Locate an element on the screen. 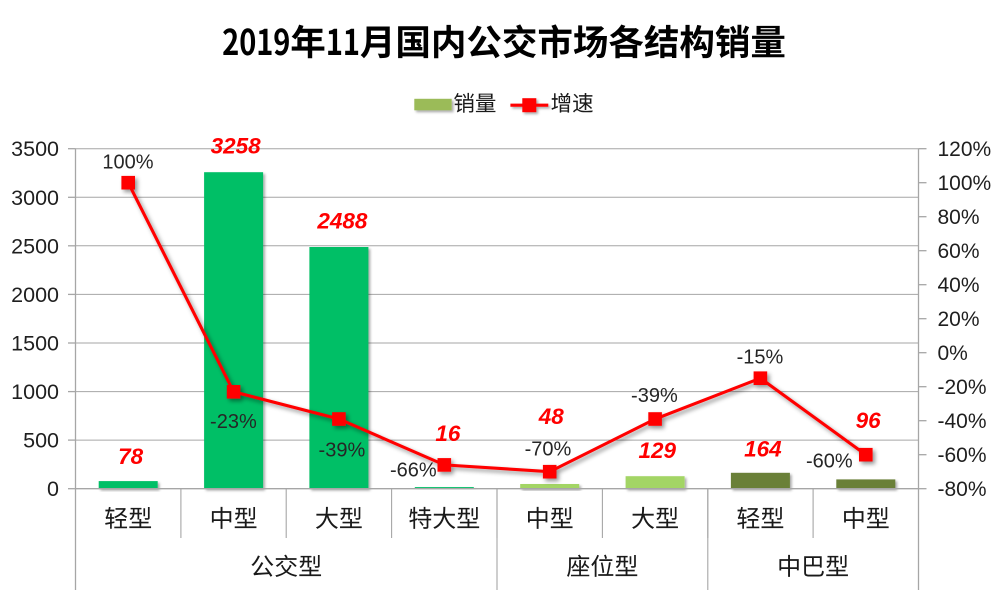 The width and height of the screenshot is (1000, 601). svg-text: 129 is located at coordinates (658, 450).